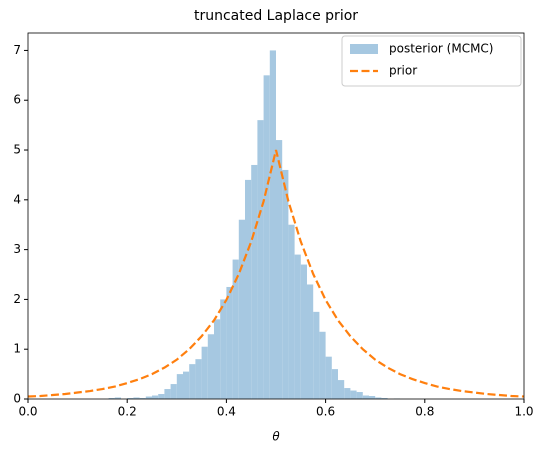 The width and height of the screenshot is (545, 458). I want to click on x-tick-label: 0.6, so click(325, 412).